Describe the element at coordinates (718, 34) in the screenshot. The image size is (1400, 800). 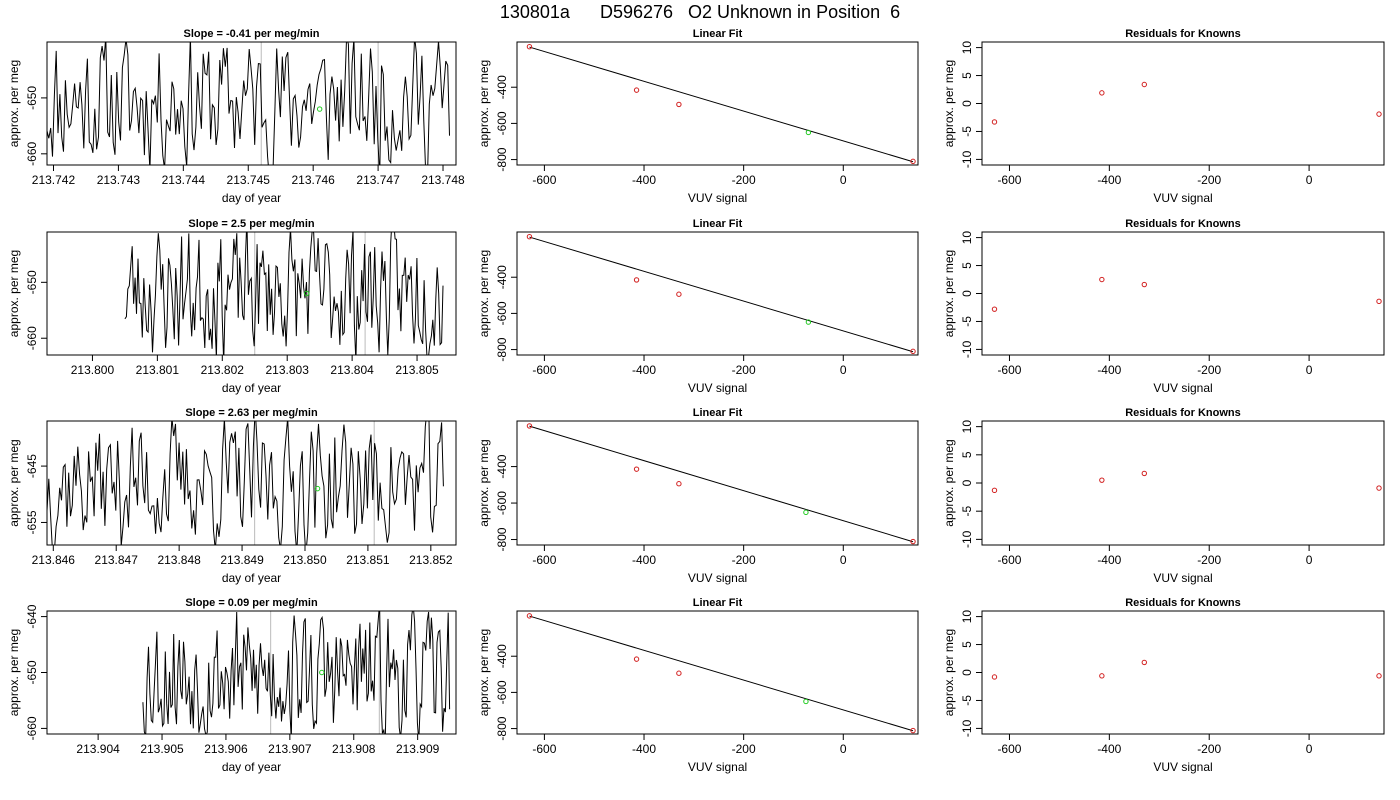
I see `panel-title: Linear Fit` at that location.